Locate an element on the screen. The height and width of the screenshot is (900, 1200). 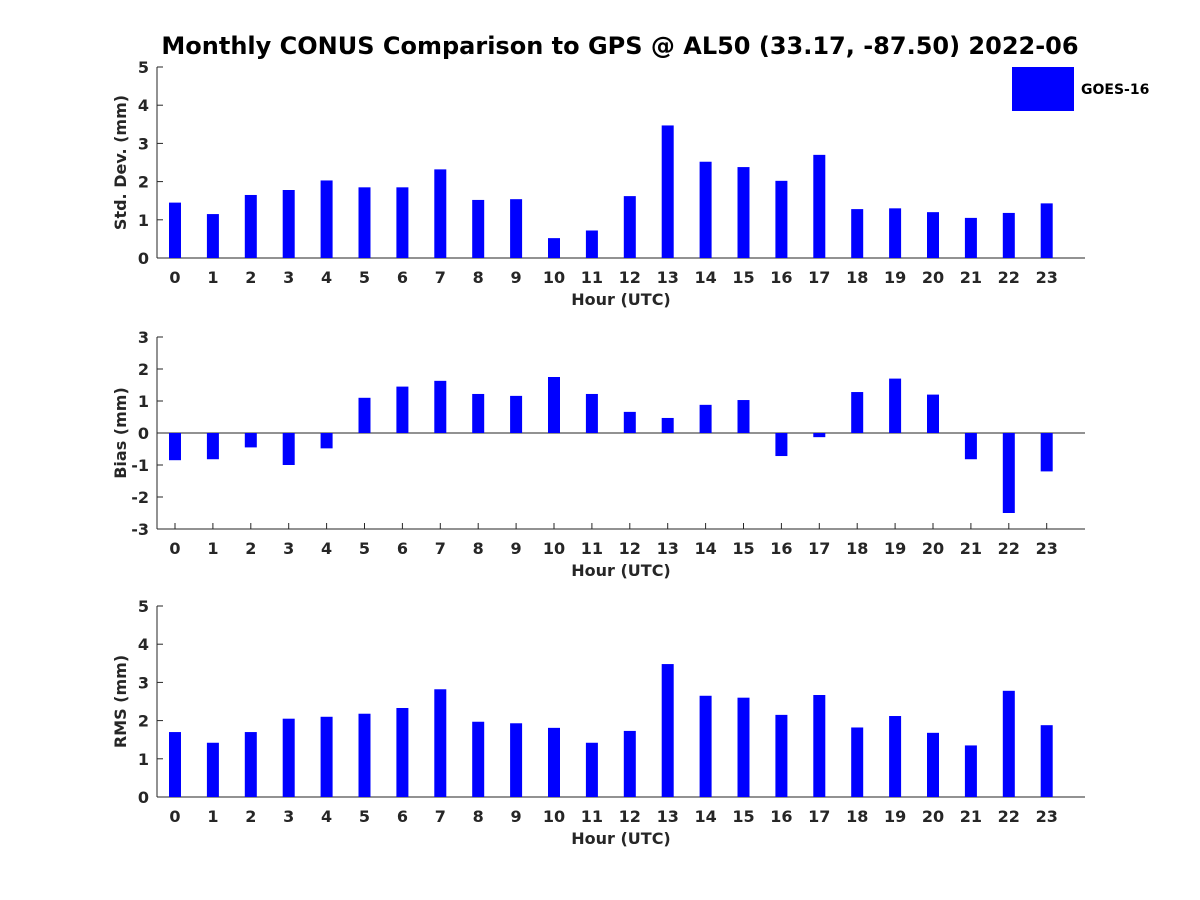
x-tick-label: 6 is located at coordinates (402, 816).